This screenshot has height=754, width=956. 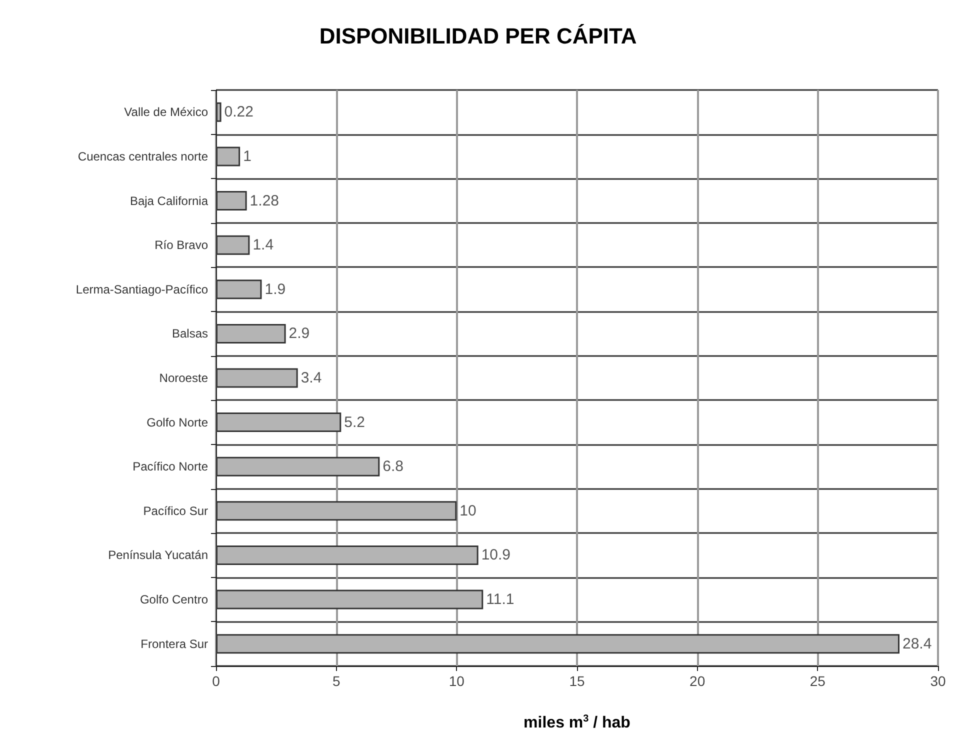 What do you see at coordinates (216, 681) in the screenshot?
I see `x-tick-label: 0` at bounding box center [216, 681].